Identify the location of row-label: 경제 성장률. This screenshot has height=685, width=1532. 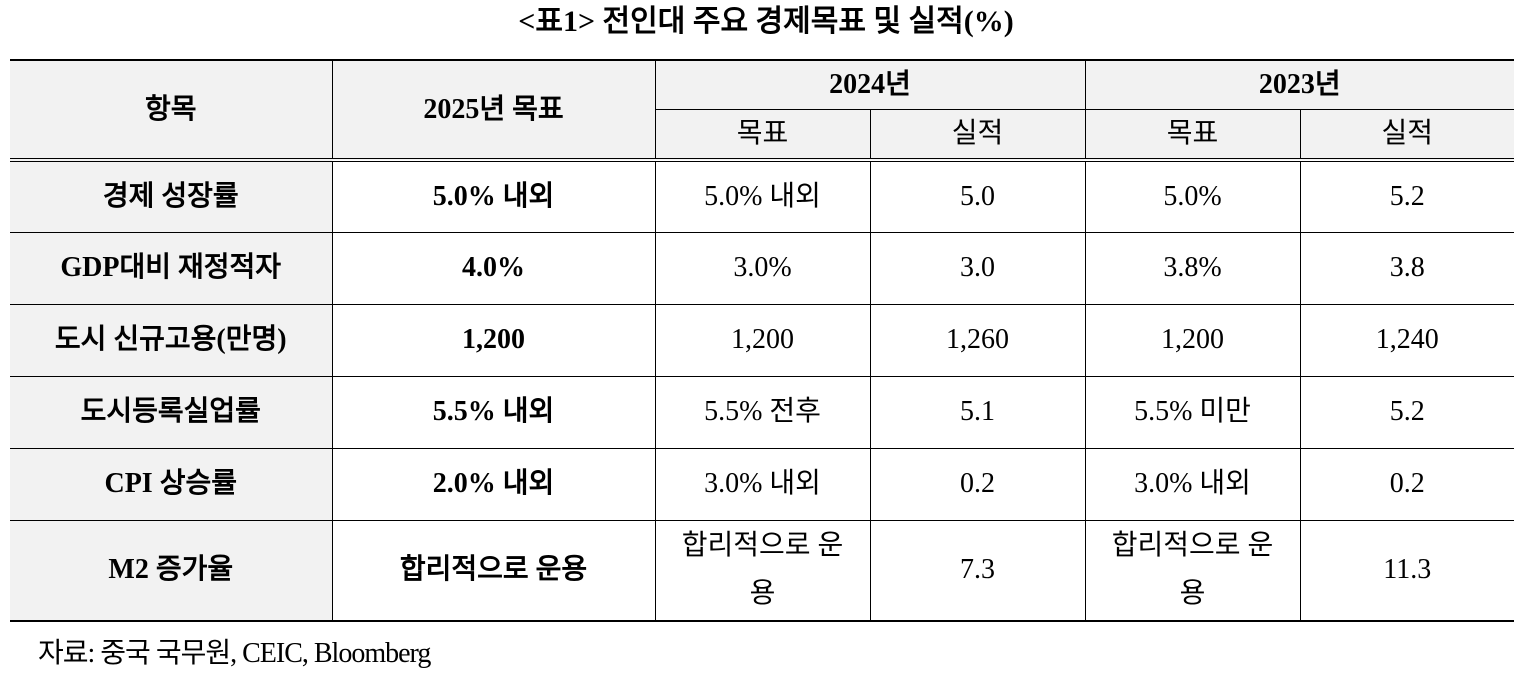
(171, 196).